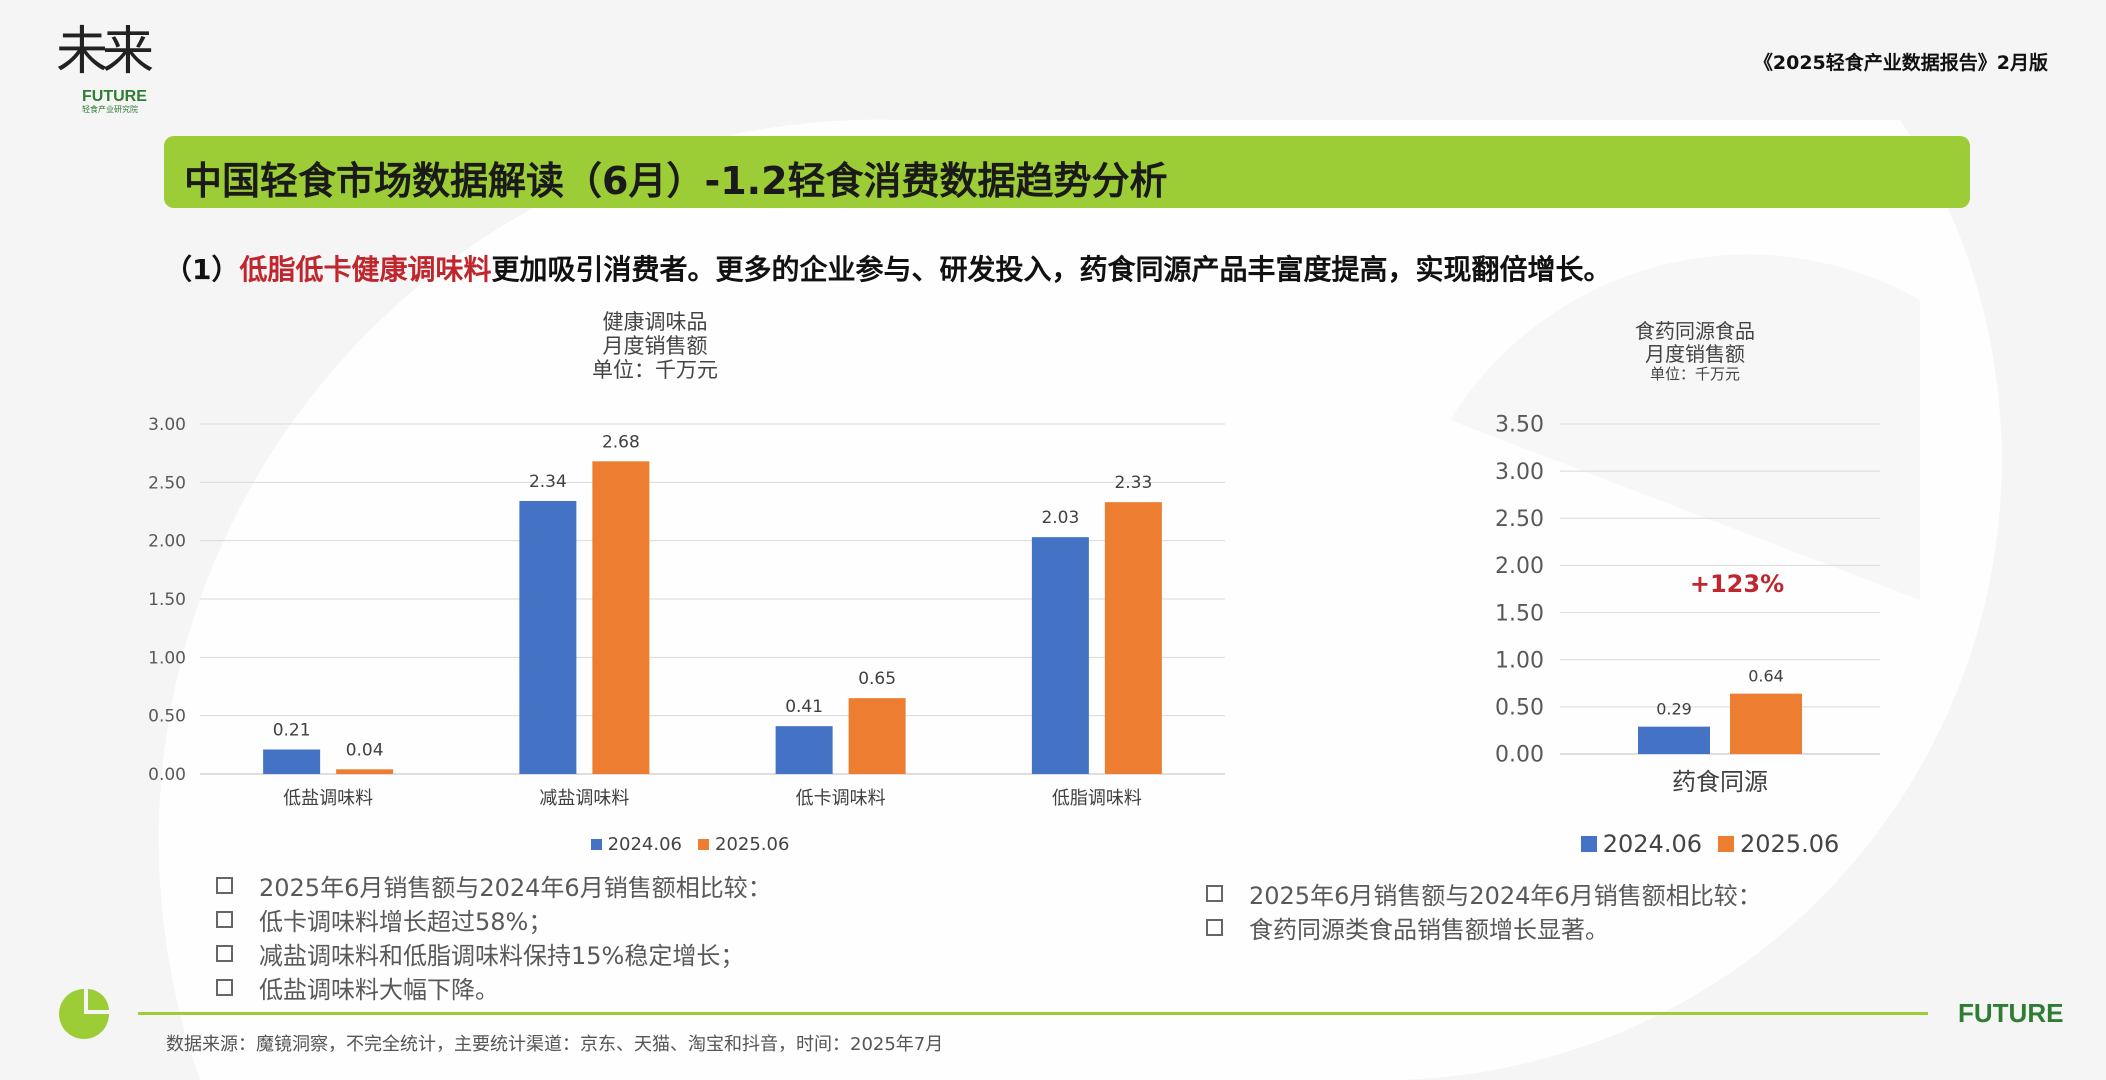 This screenshot has width=2106, height=1080. What do you see at coordinates (110, 109) in the screenshot?
I see `logo-subtext: 轻食产业研究院` at bounding box center [110, 109].